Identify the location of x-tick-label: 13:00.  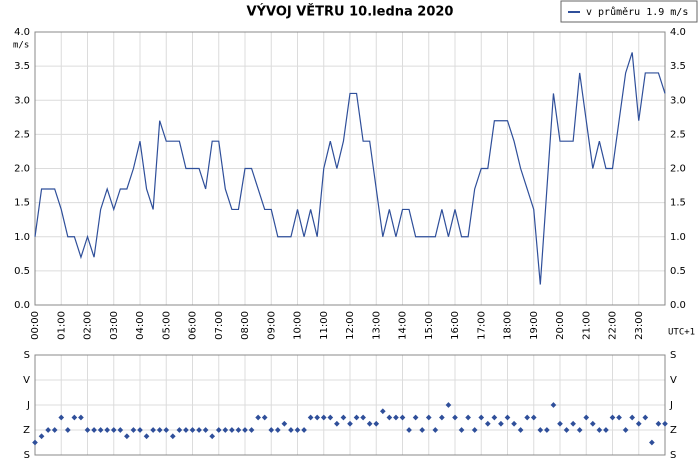
(376, 325).